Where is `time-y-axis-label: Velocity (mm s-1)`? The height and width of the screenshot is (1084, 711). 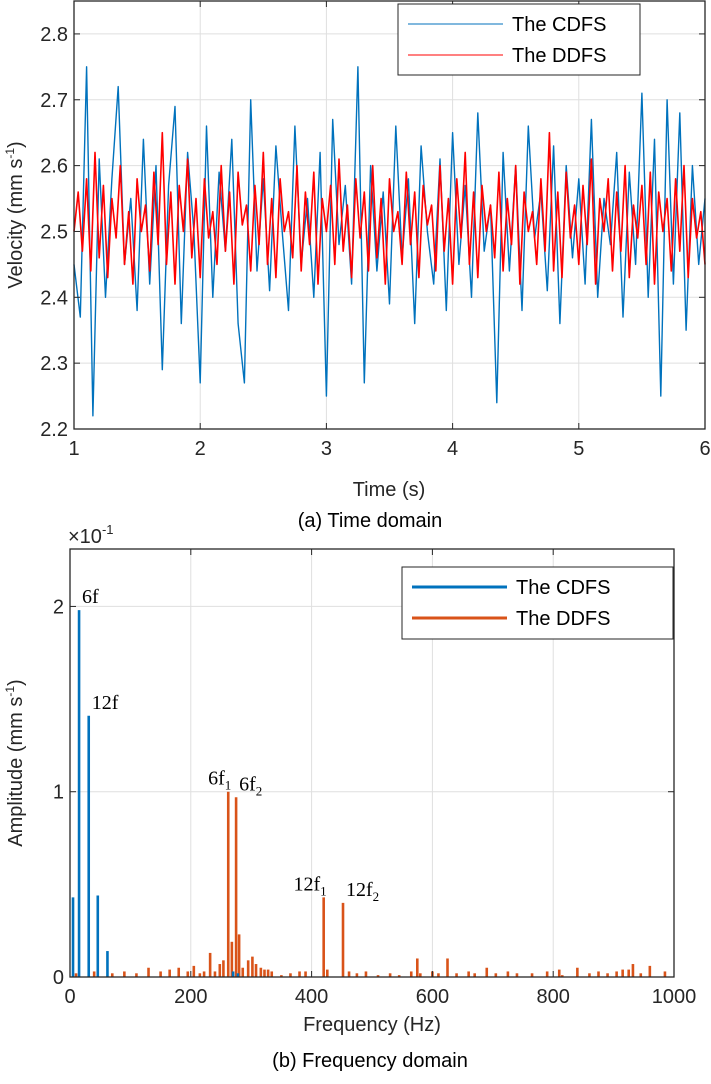 time-y-axis-label: Velocity (mm s-1) is located at coordinates (15, 214).